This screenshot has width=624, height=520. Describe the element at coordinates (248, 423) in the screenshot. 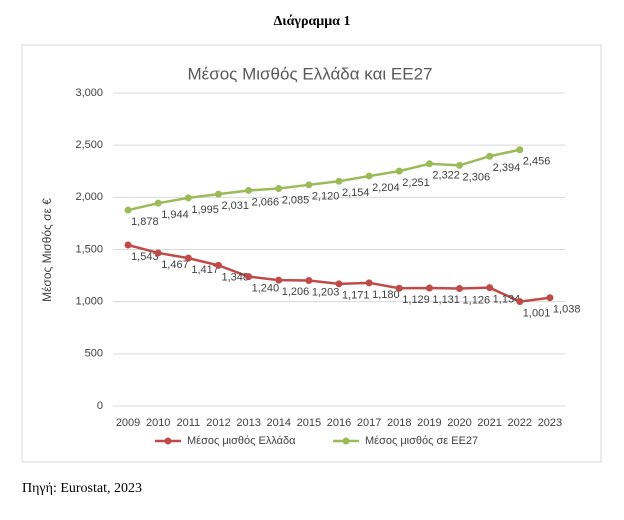

I see `x-tick-label: 2013` at that location.